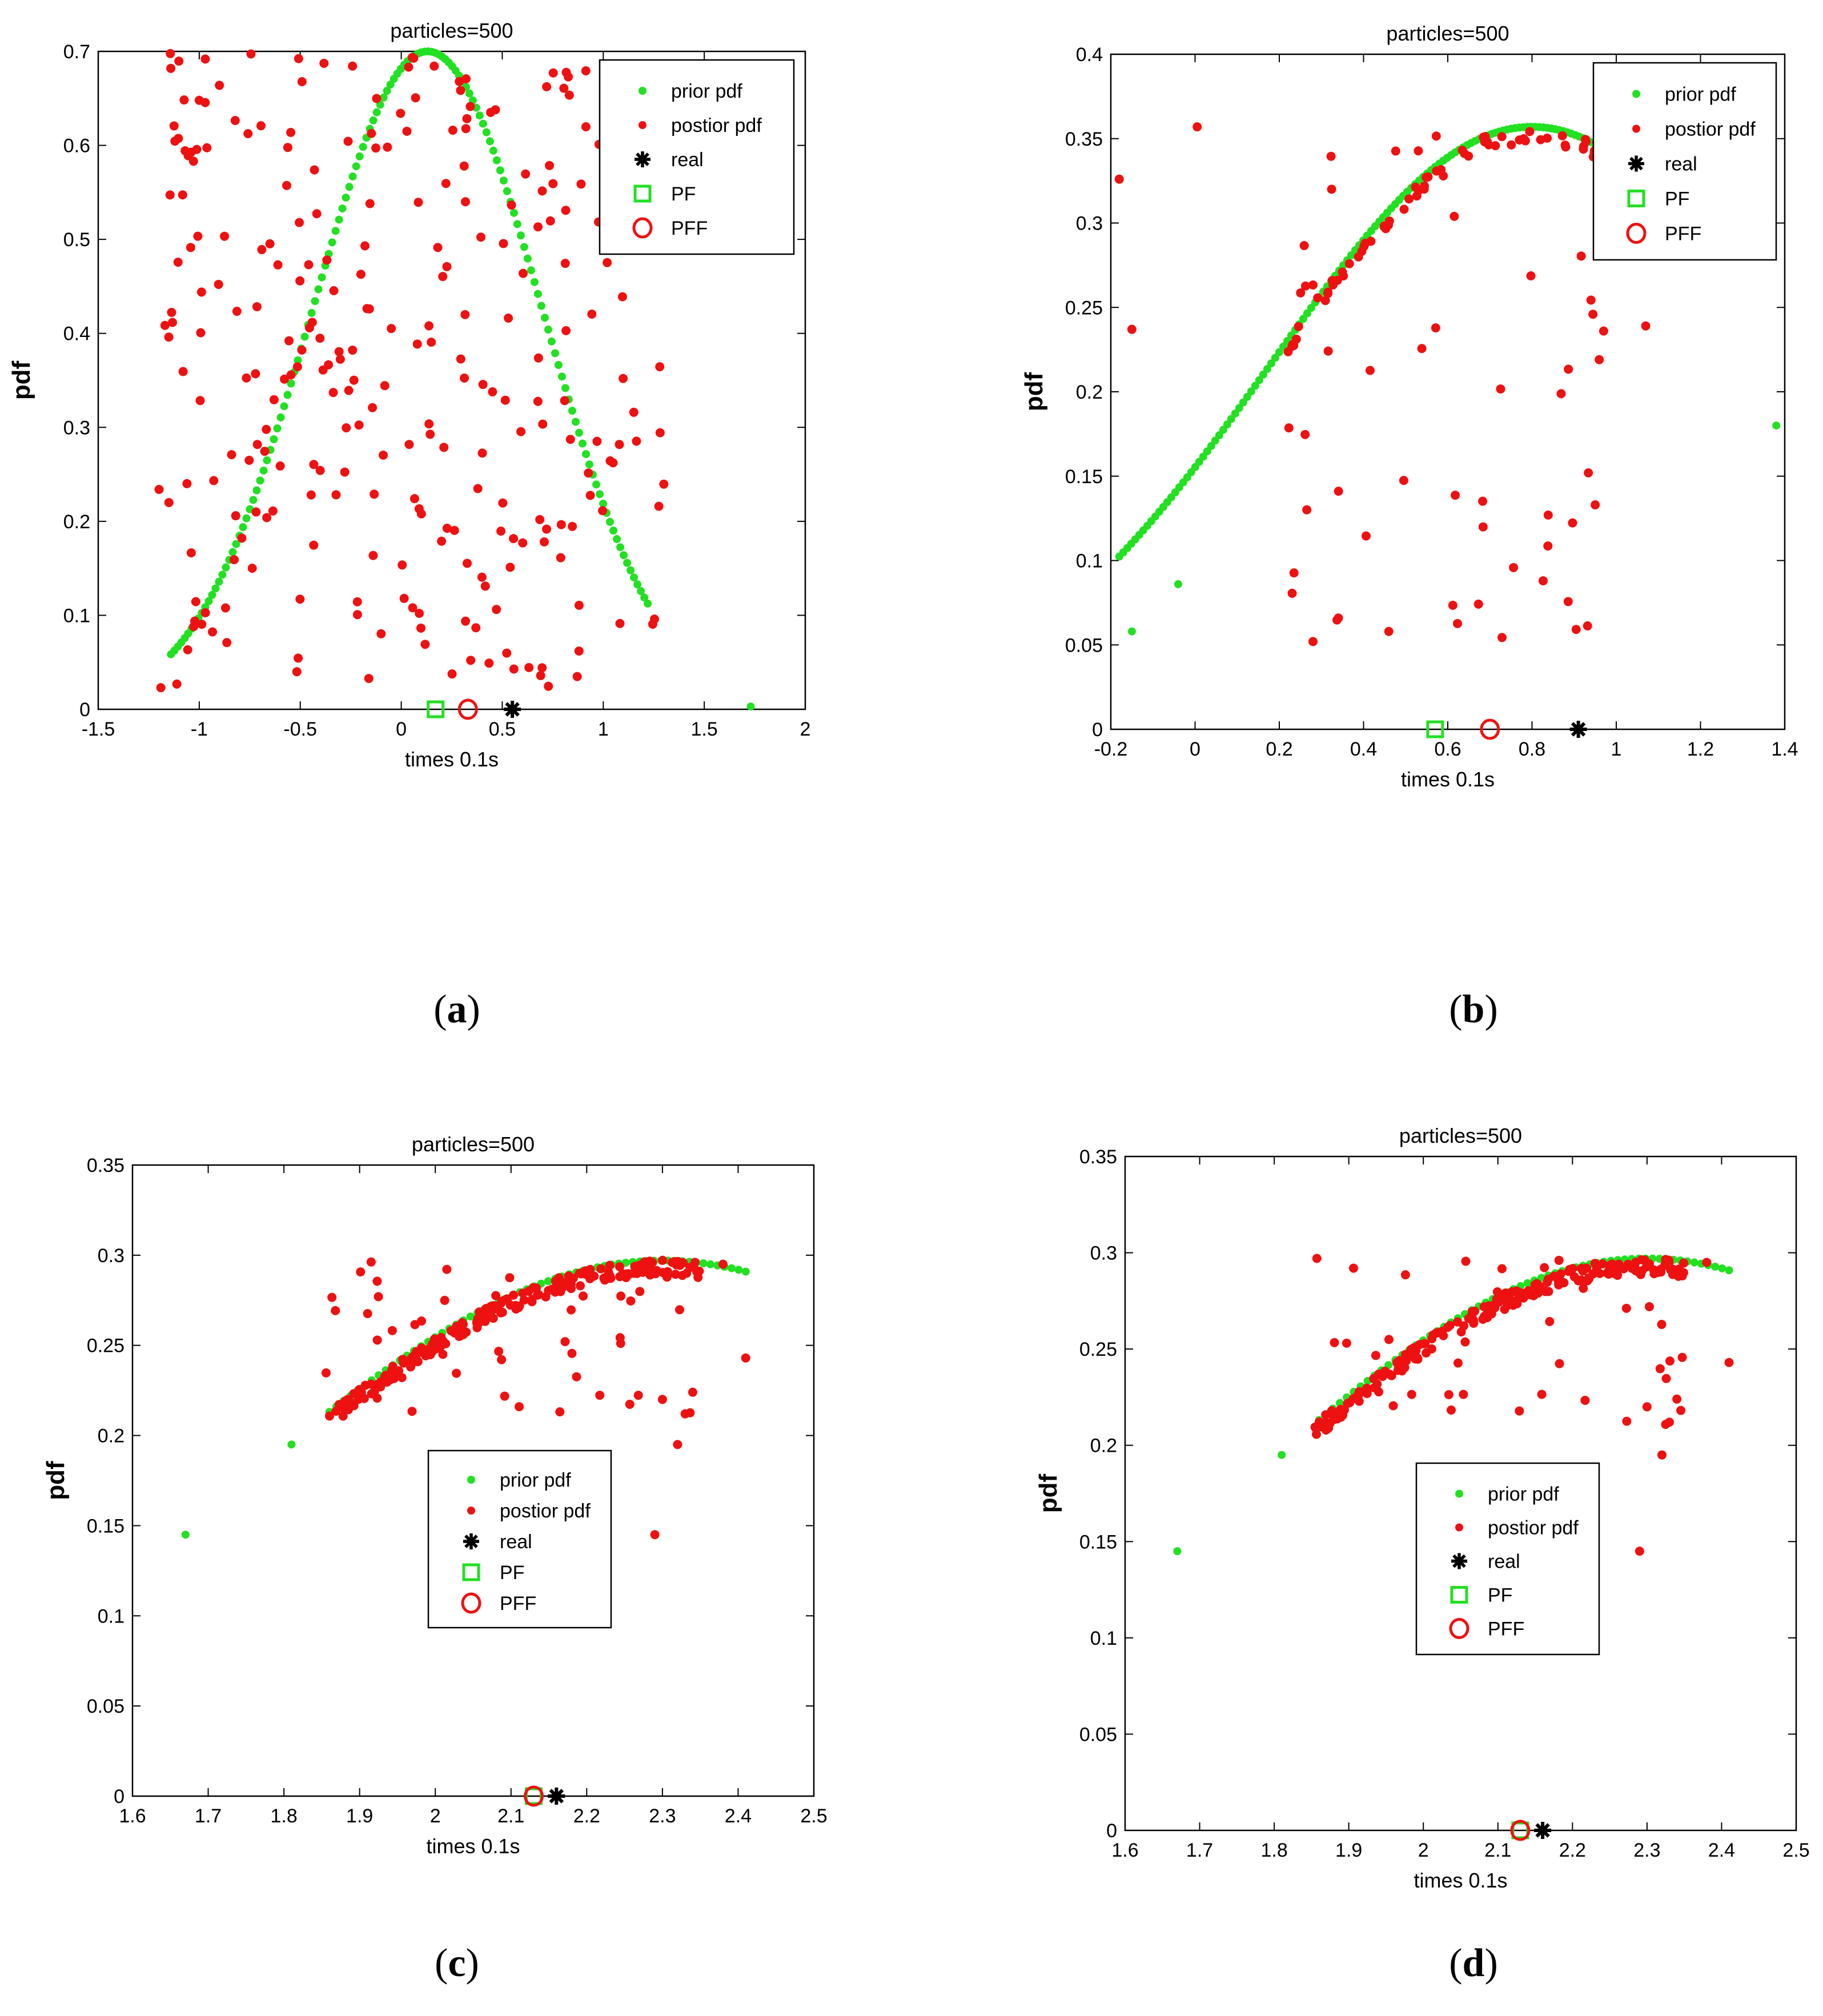  Describe the element at coordinates (1199, 1850) in the screenshot. I see `x-tick-label: 1.7` at that location.